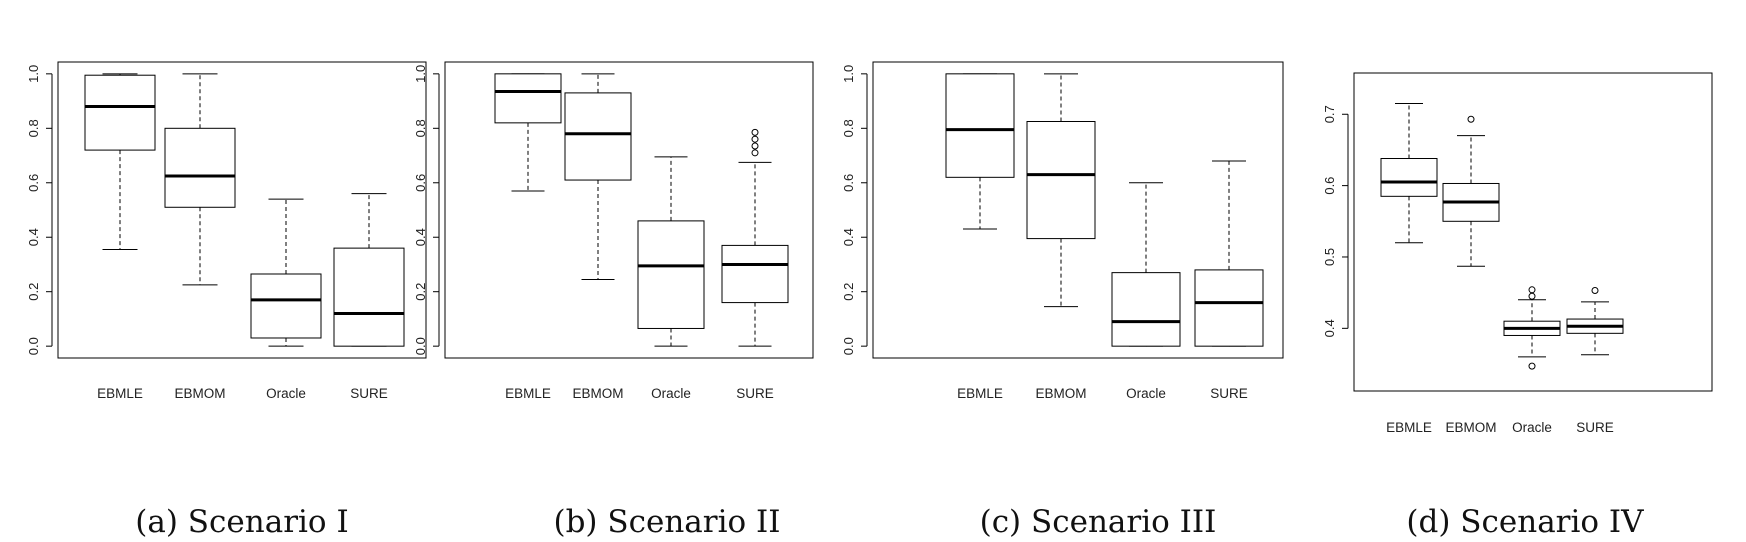  I want to click on panel-caption: (b) Scenario II, so click(666, 522).